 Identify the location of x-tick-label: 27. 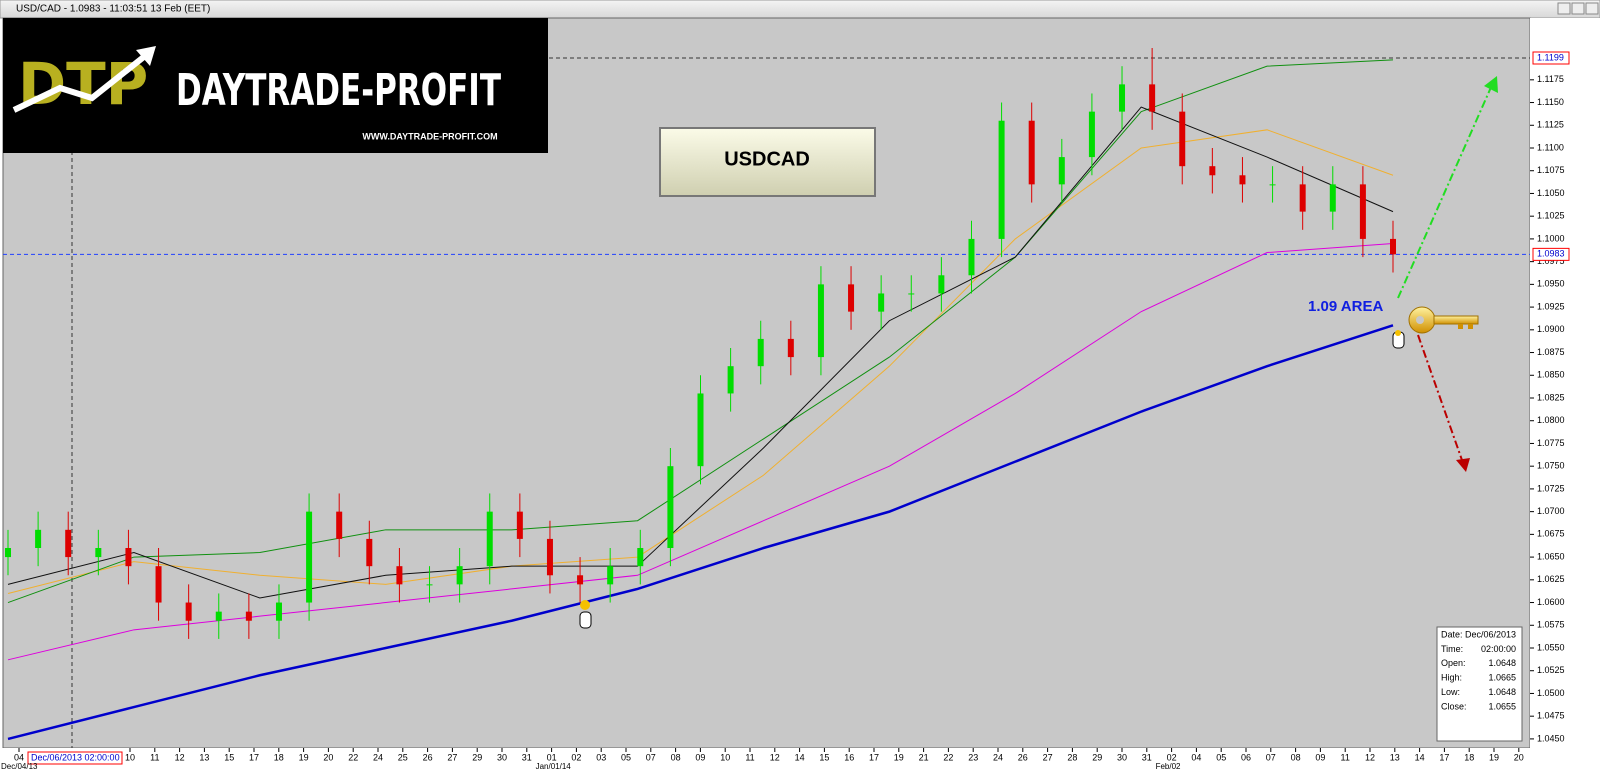
(452, 757).